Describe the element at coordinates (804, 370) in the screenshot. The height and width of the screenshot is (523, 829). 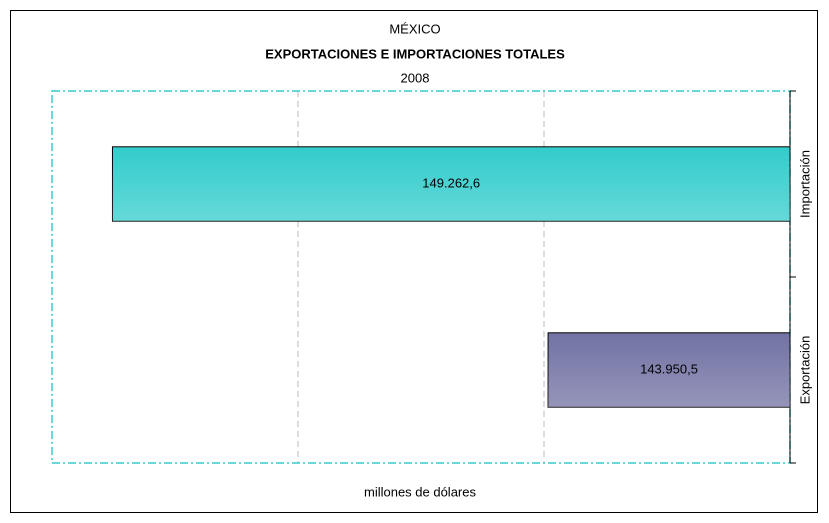
I see `y-tick-label: Exportación` at that location.